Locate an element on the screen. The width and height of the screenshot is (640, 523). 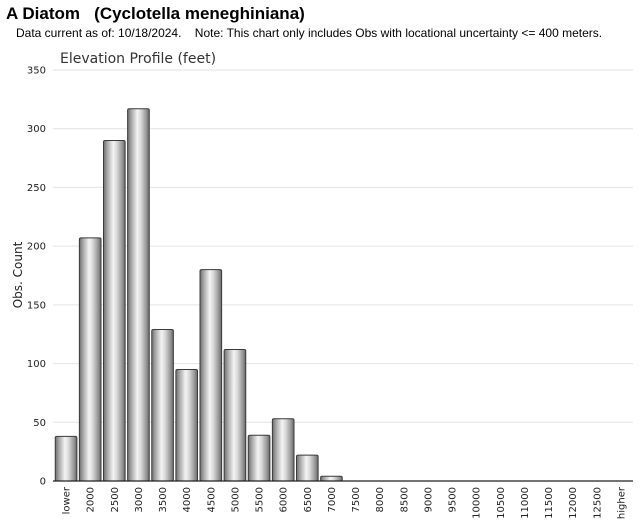
bar-2000 is located at coordinates (90, 359).